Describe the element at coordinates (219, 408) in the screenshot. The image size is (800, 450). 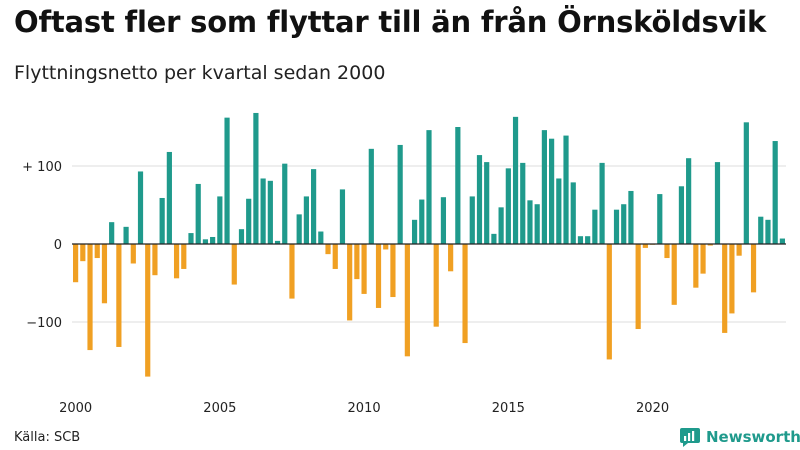
I see `x-tick-label: 2005` at that location.